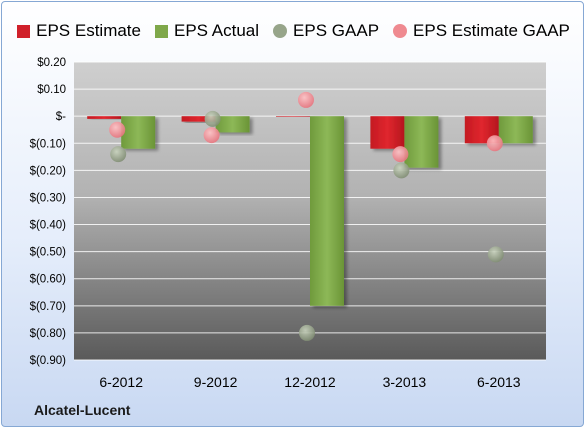  Describe the element at coordinates (48, 144) in the screenshot. I see `y-tick-label: $(0.10)` at that location.